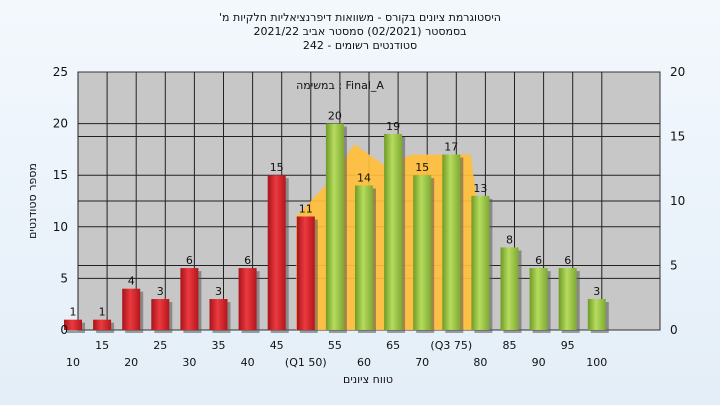  Describe the element at coordinates (510, 345) in the screenshot. I see `x-tick-label: 85` at that location.